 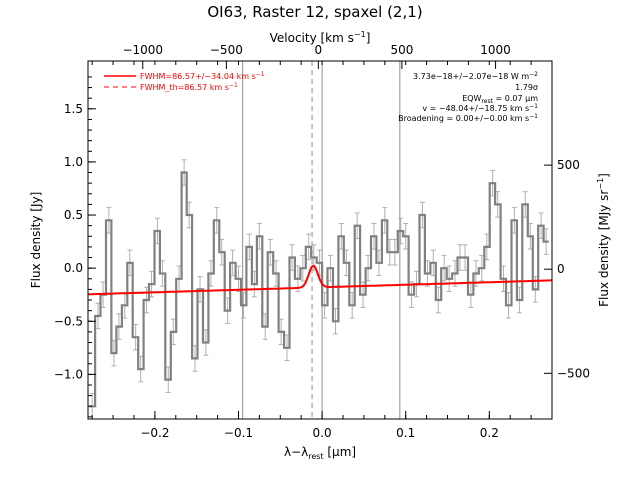 What do you see at coordinates (68, 321) in the screenshot?
I see `y-tick-label: −0.5` at bounding box center [68, 321].